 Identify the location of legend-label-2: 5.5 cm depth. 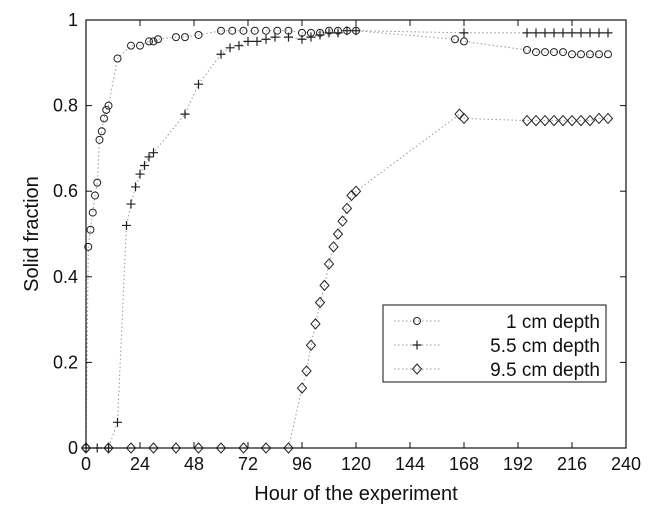
(545, 346).